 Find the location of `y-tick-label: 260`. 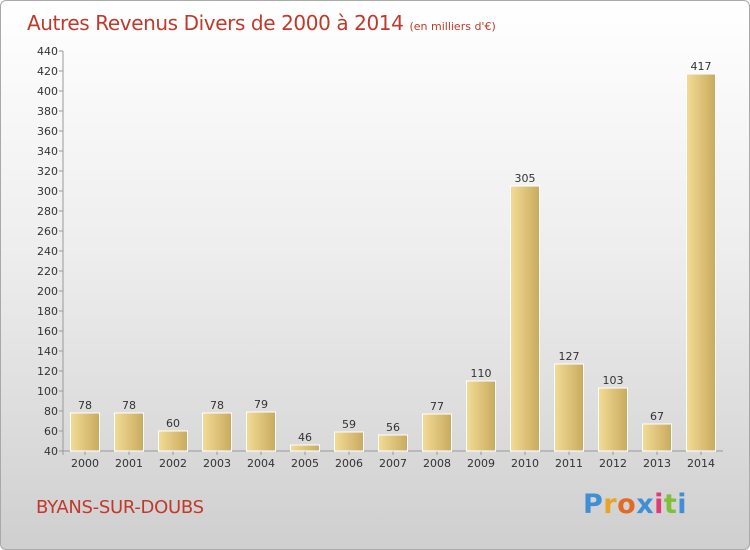

y-tick-label: 260 is located at coordinates (47, 231).